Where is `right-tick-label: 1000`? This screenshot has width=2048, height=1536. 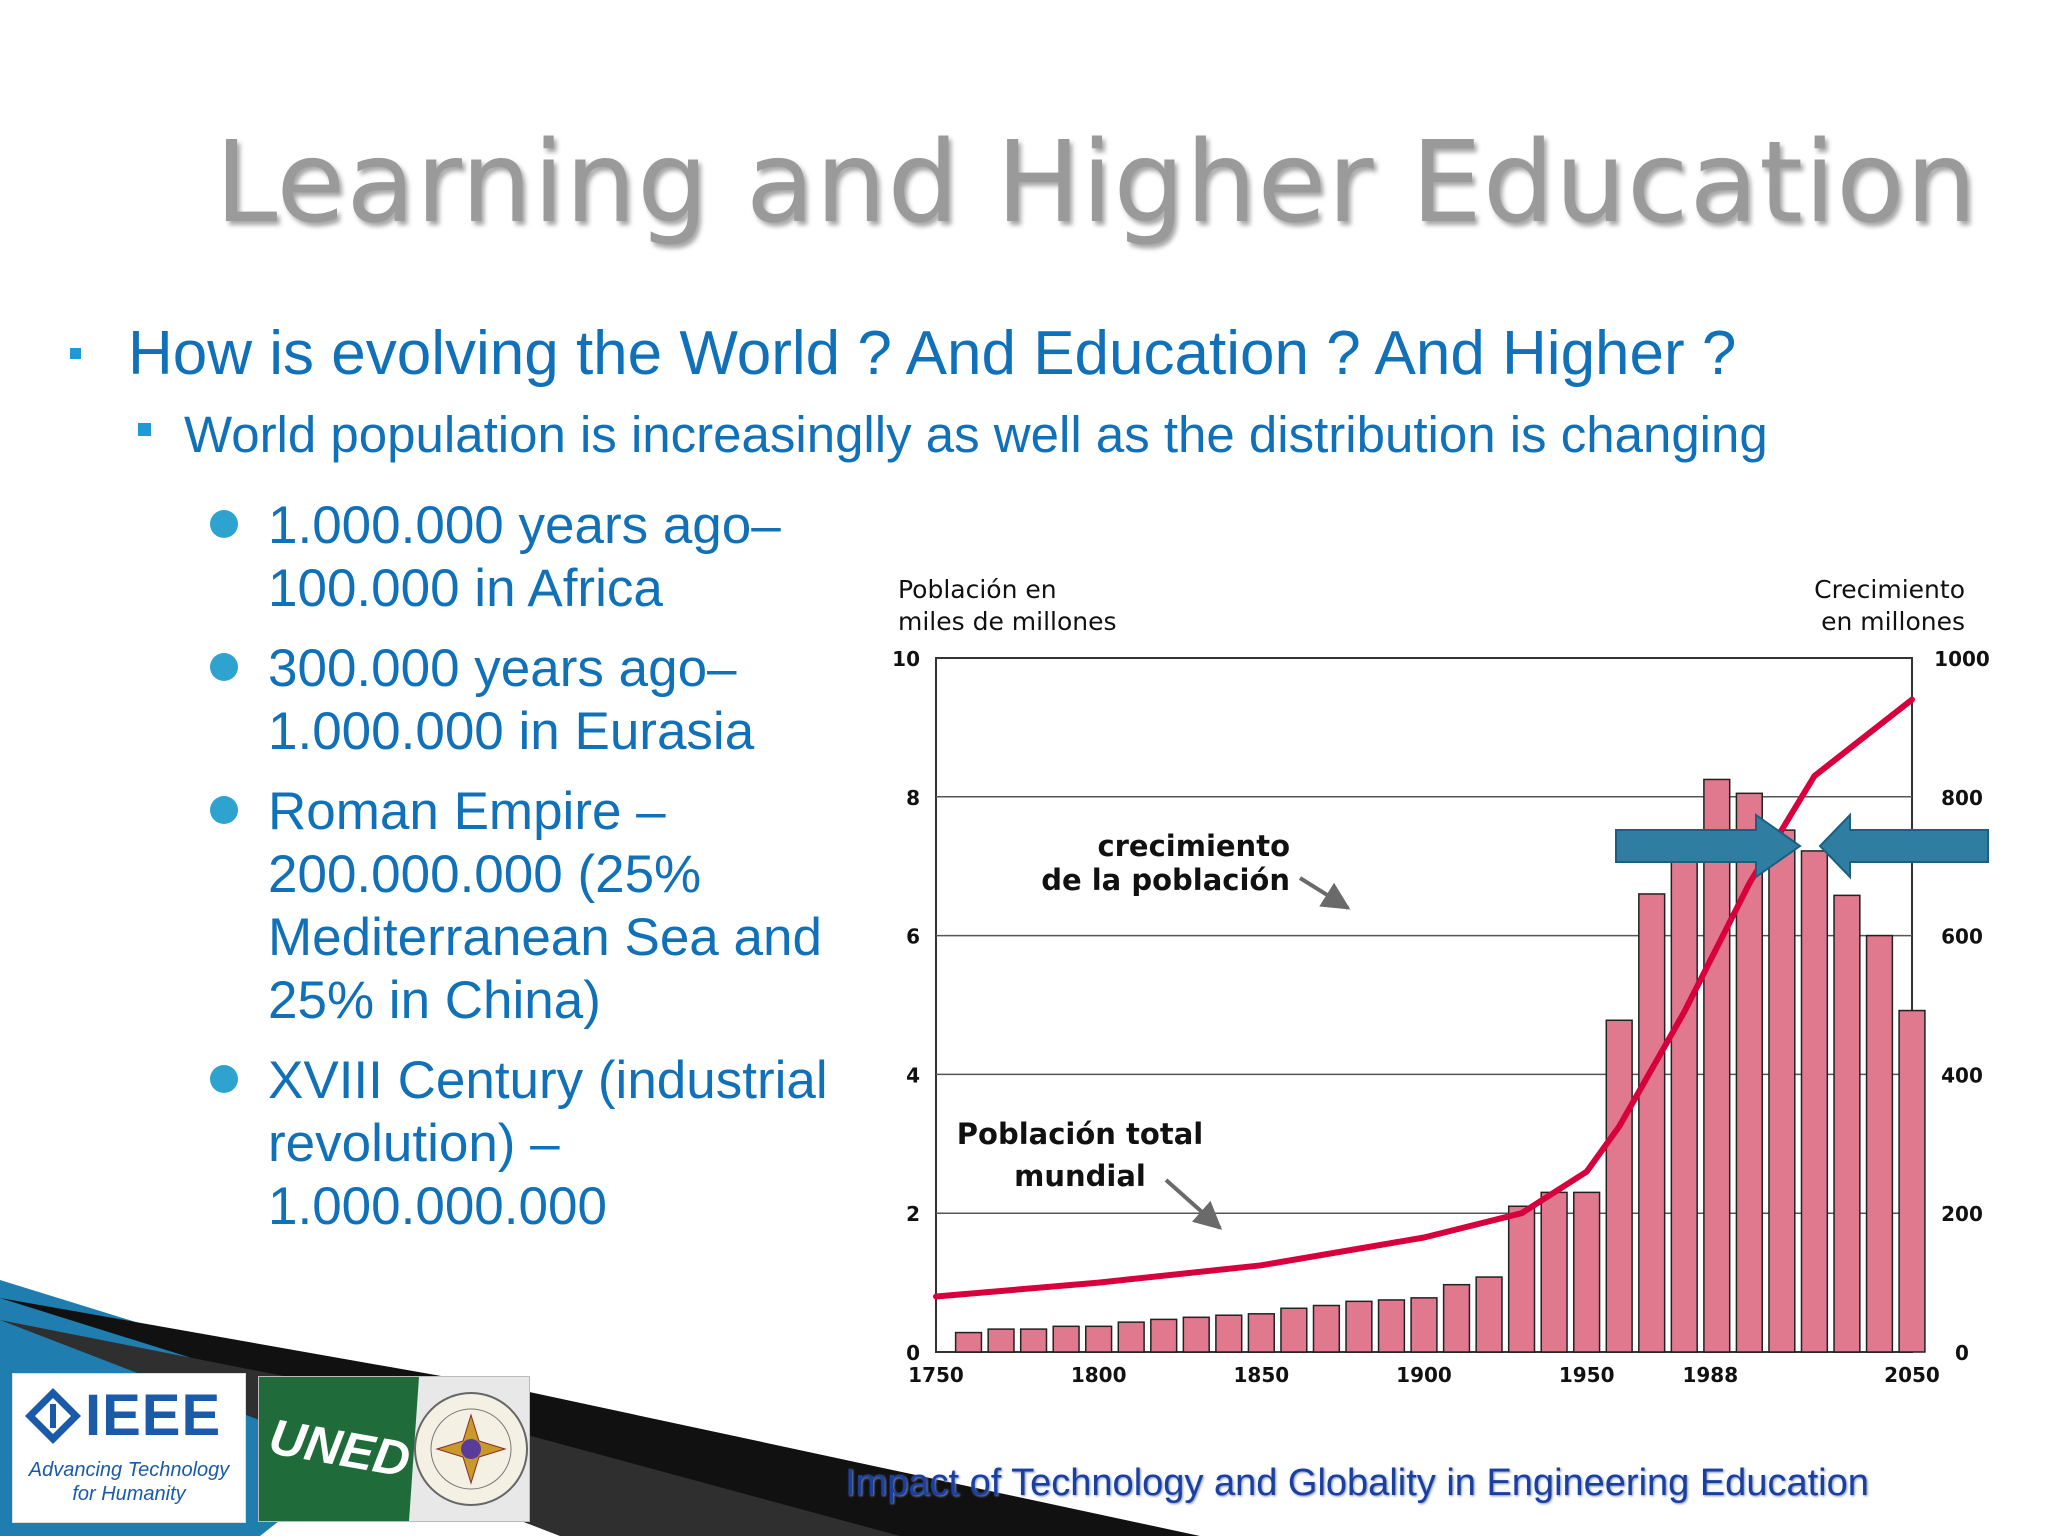 right-tick-label: 1000 is located at coordinates (1962, 659).